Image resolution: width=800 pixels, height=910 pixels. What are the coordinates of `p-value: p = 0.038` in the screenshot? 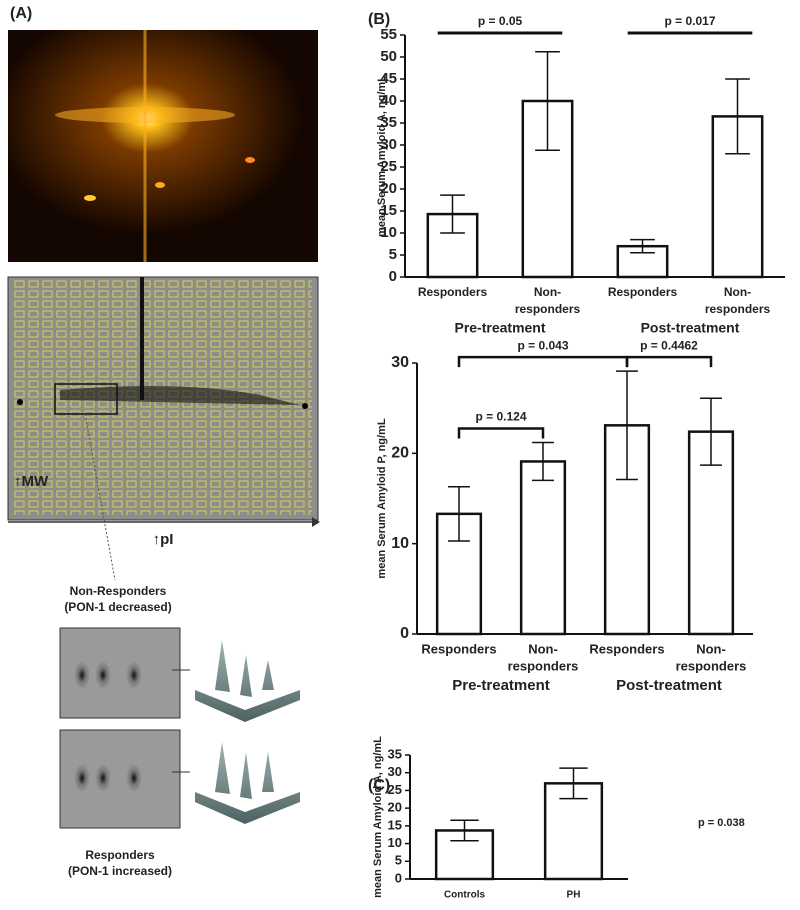 It's located at (721, 823).